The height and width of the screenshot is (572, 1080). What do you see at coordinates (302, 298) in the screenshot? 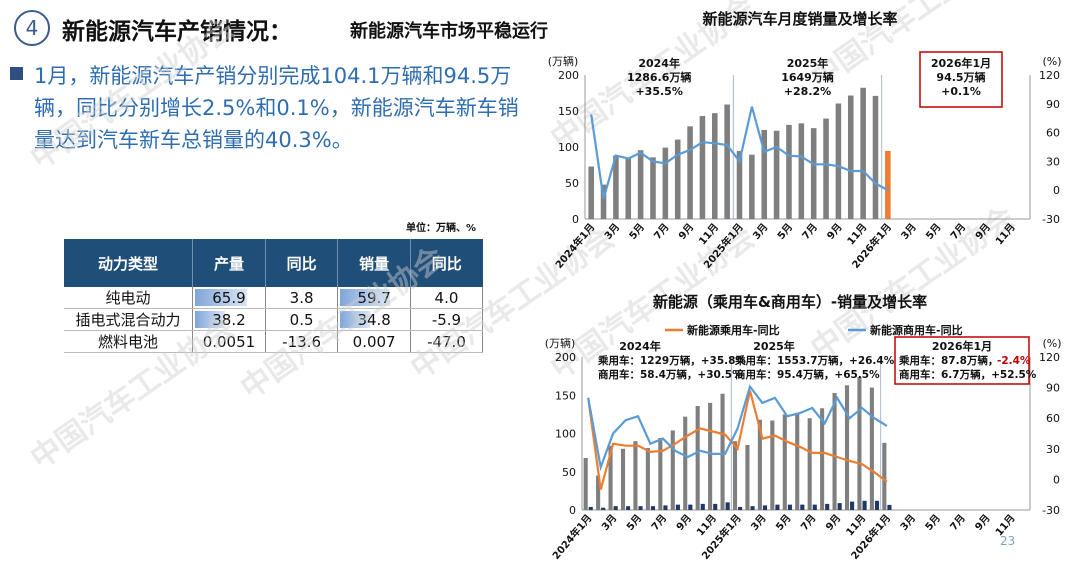
I see `cell-prod-yoy: 3.8` at bounding box center [302, 298].